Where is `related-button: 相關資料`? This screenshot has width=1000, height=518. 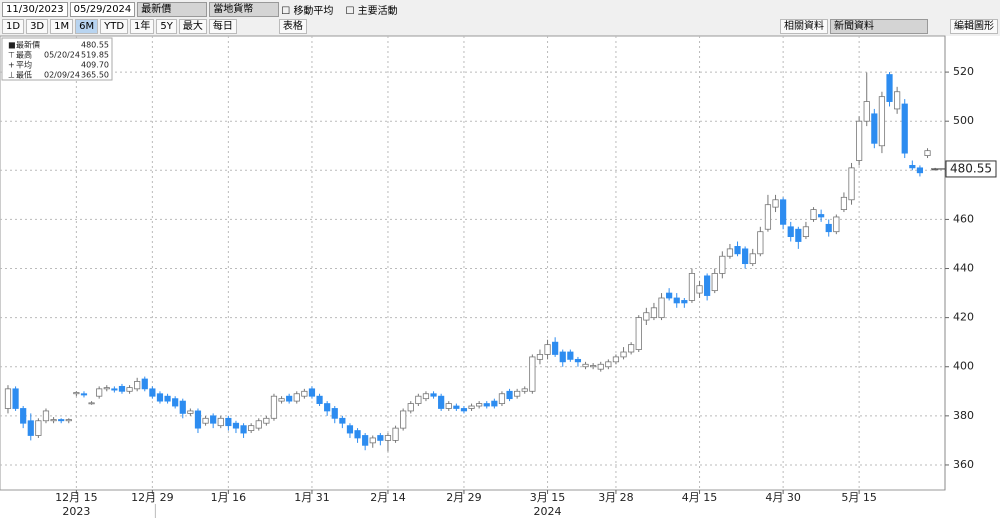
related-button: 相關資料 is located at coordinates (804, 26).